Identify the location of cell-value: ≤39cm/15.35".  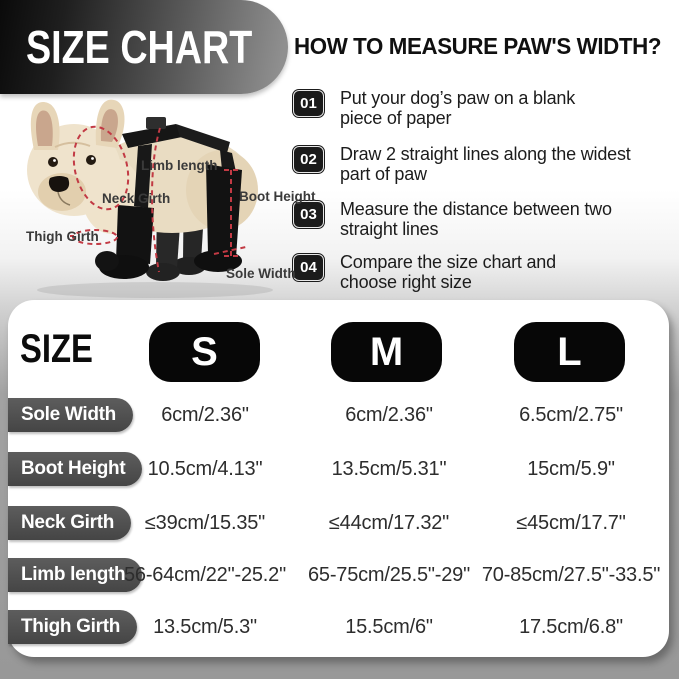
(205, 523).